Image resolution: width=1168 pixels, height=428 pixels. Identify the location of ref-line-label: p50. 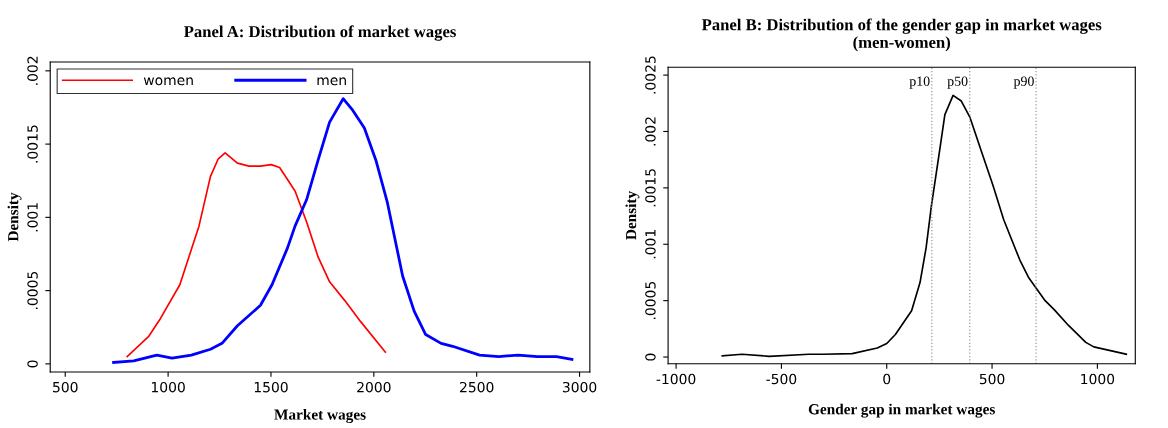
(957, 82).